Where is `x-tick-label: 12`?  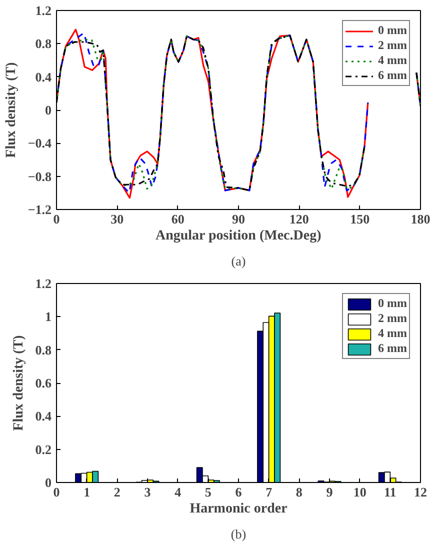
x-tick-label: 12 is located at coordinates (420, 492).